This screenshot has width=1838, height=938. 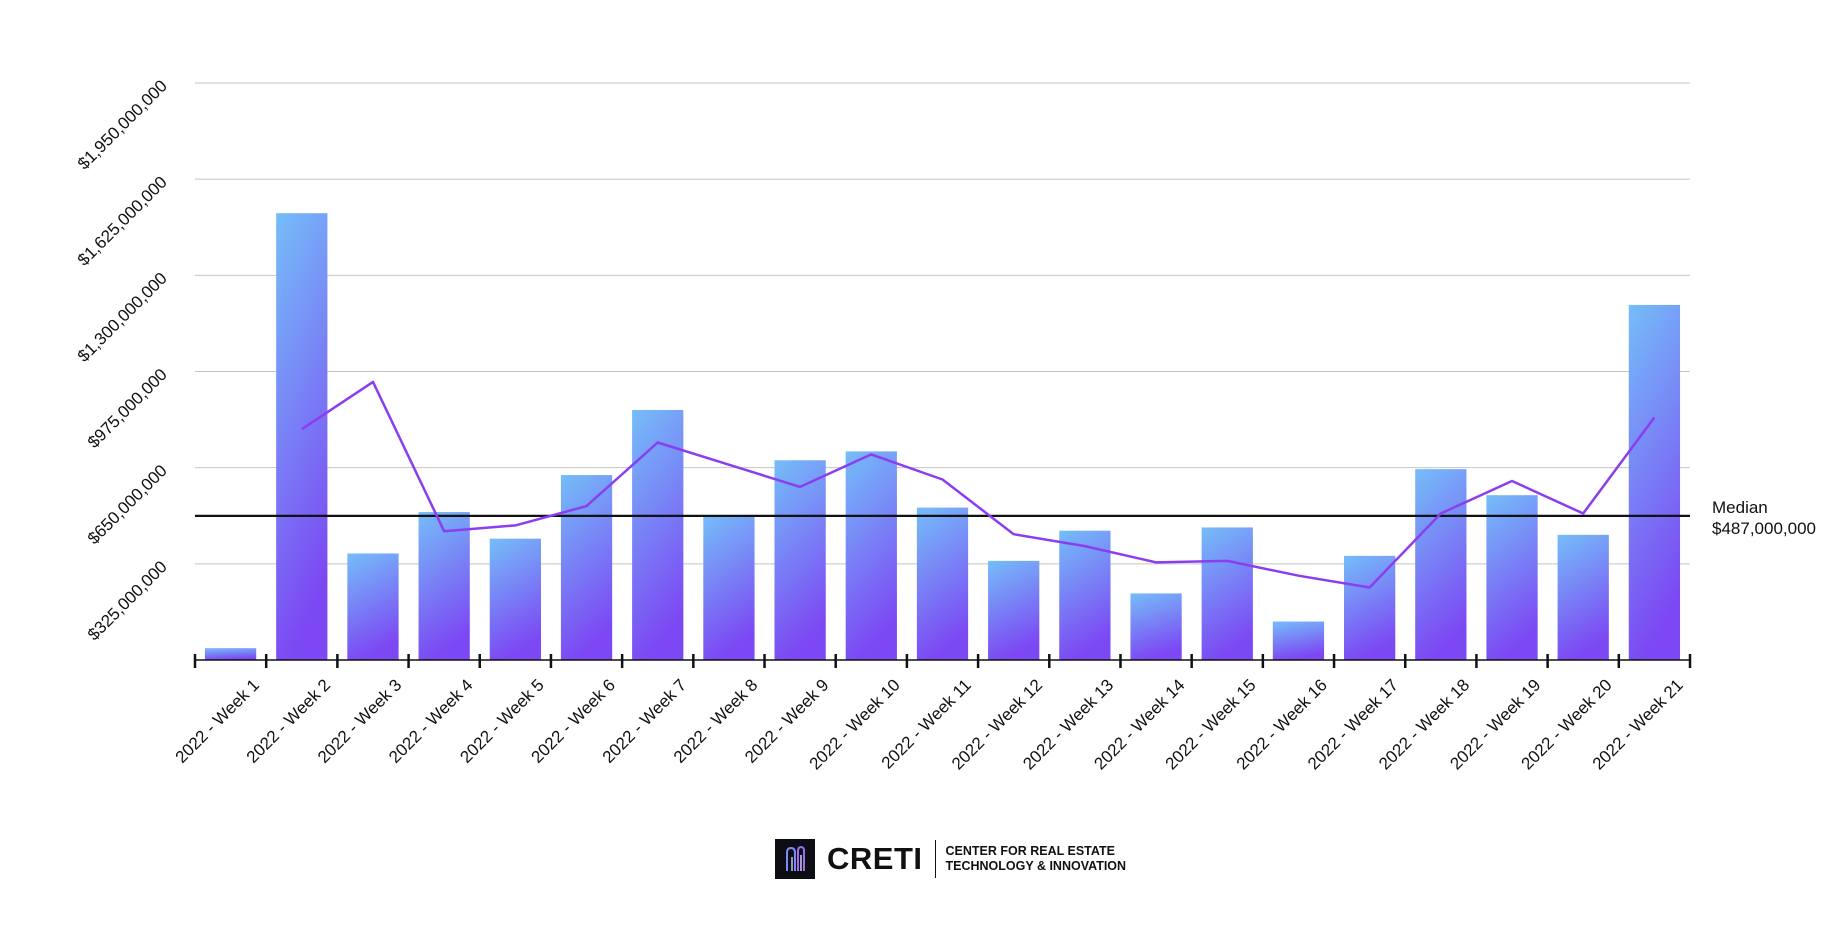 What do you see at coordinates (875, 858) in the screenshot?
I see `brand-name: CRETI` at bounding box center [875, 858].